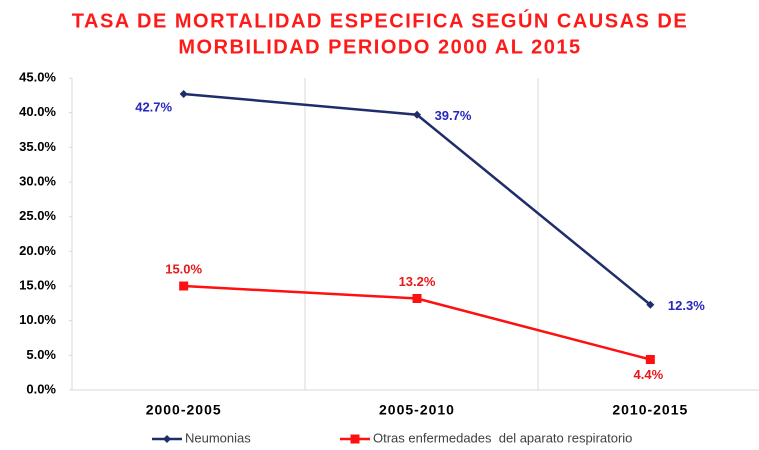 This screenshot has height=450, width=759. Describe the element at coordinates (649, 374) in the screenshot. I see `data-label: 4.4%` at that location.